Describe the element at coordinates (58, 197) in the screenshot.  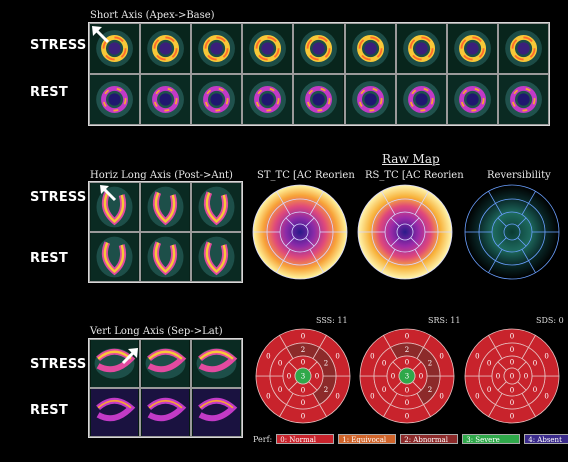
I see `horiz-axis-stress-label: STRESS` at that location.